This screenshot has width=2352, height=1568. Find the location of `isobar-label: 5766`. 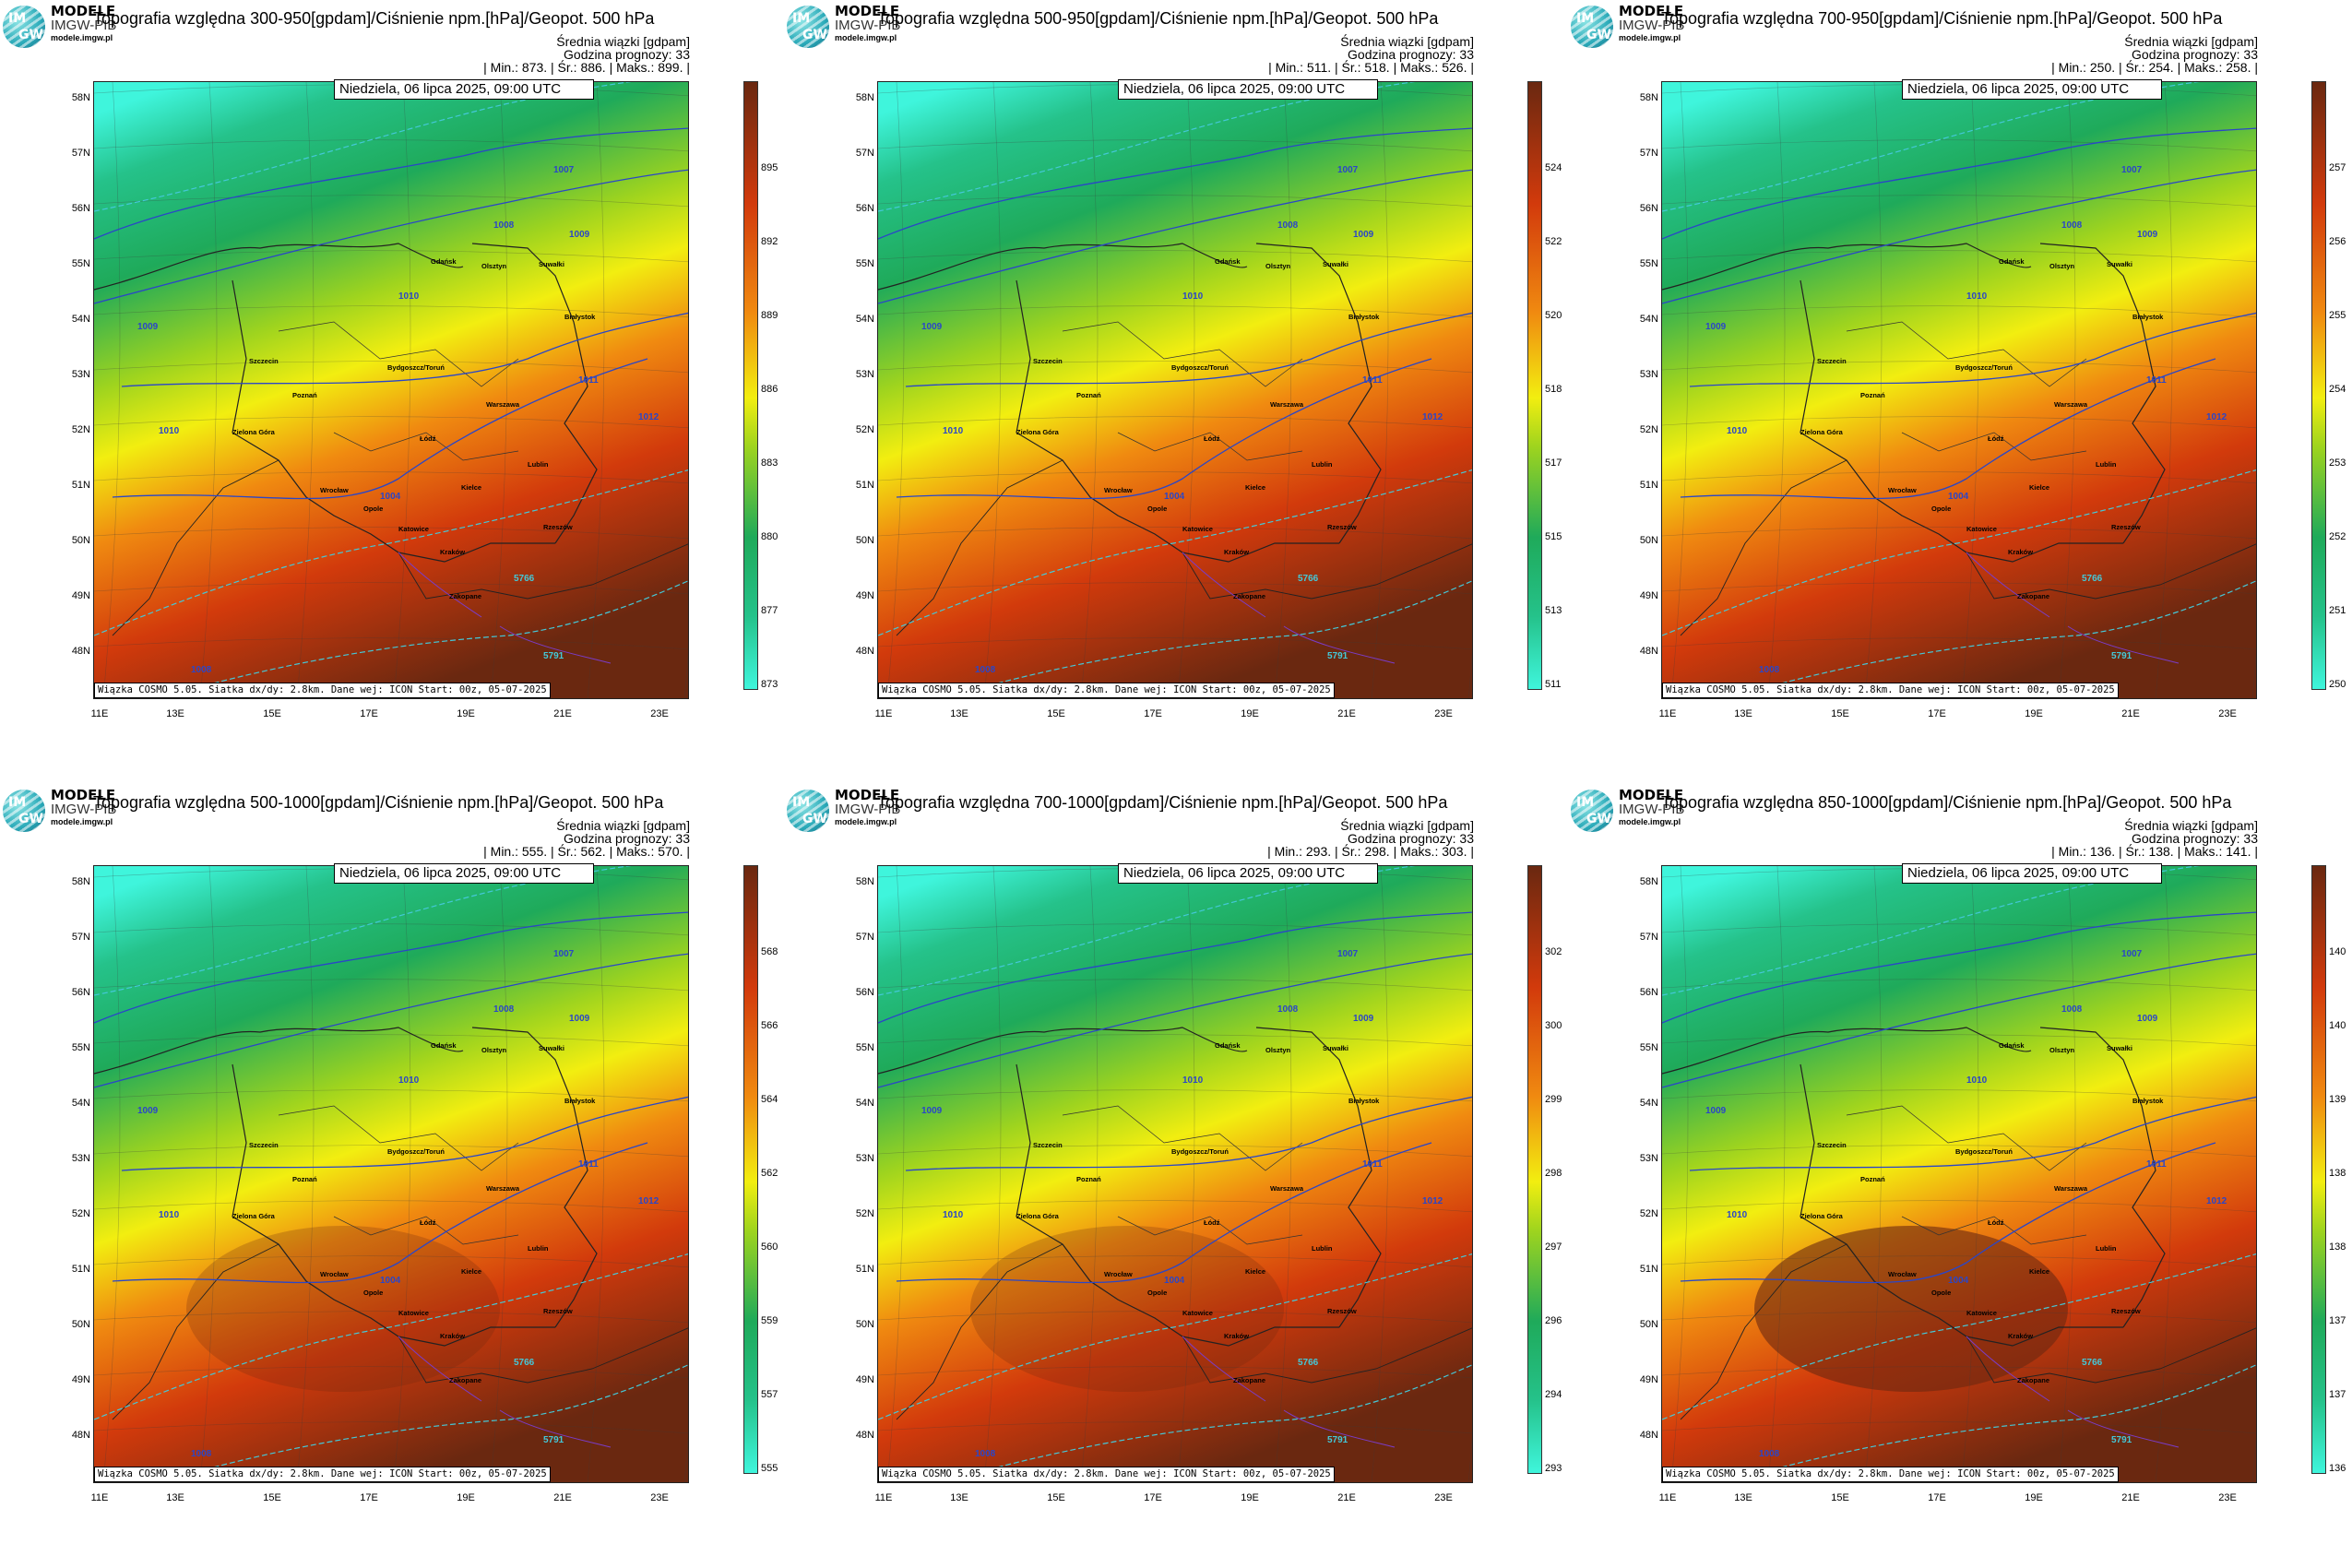

isobar-label: 5766 is located at coordinates (524, 1363).